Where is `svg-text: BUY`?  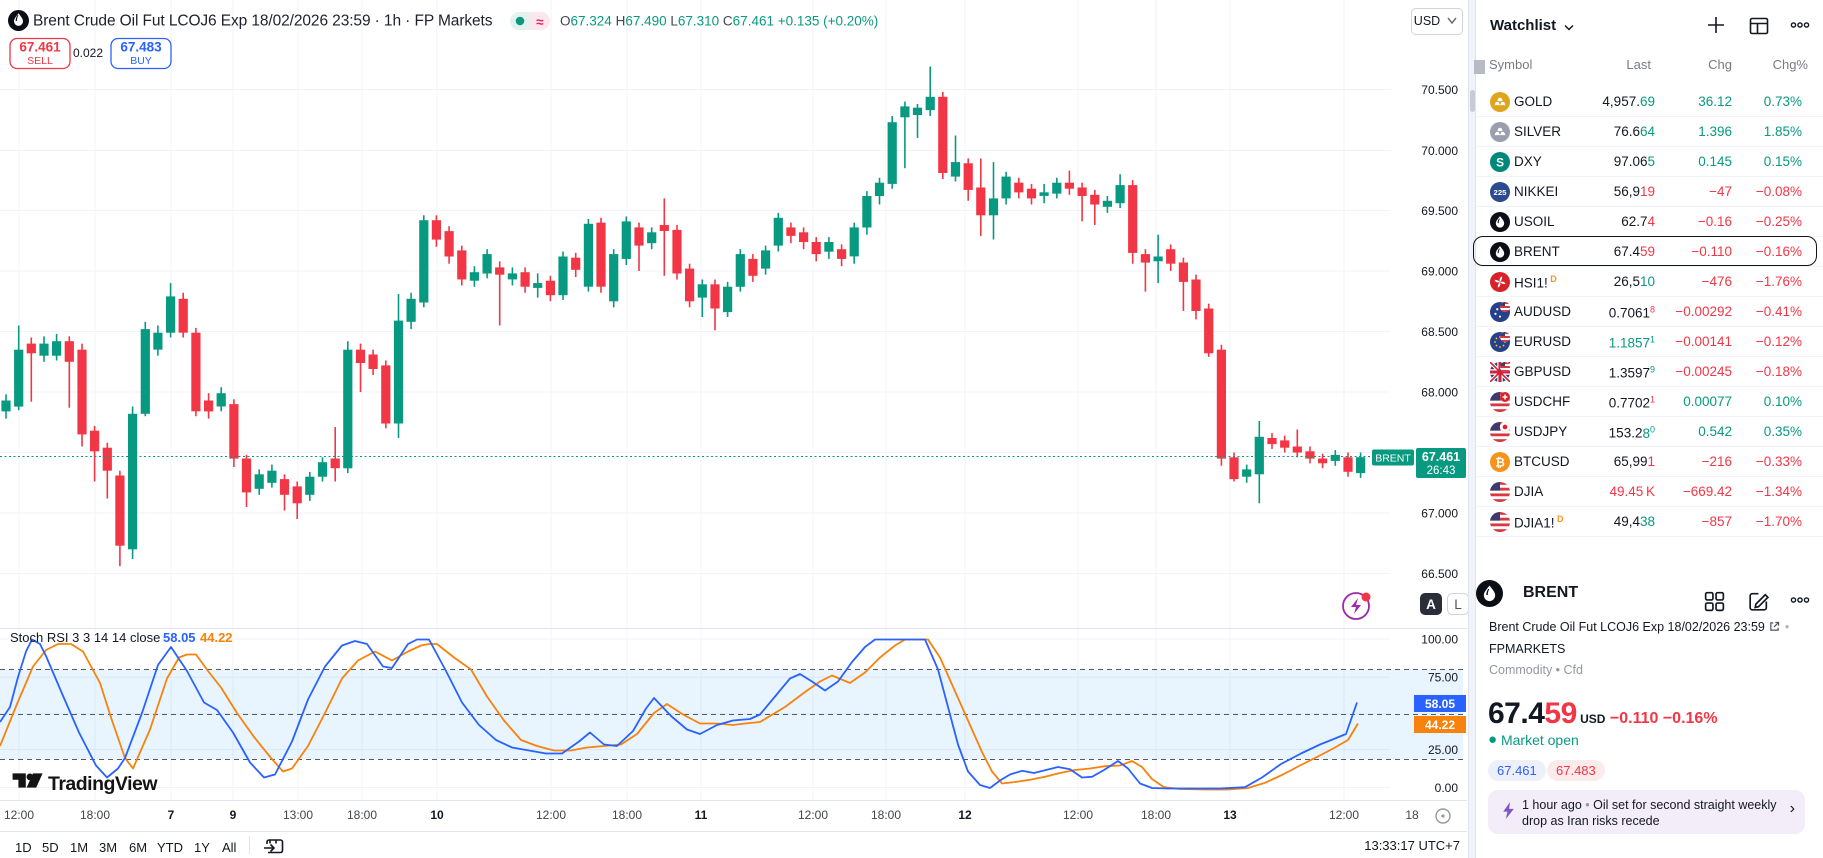
svg-text: BUY is located at coordinates (141, 61).